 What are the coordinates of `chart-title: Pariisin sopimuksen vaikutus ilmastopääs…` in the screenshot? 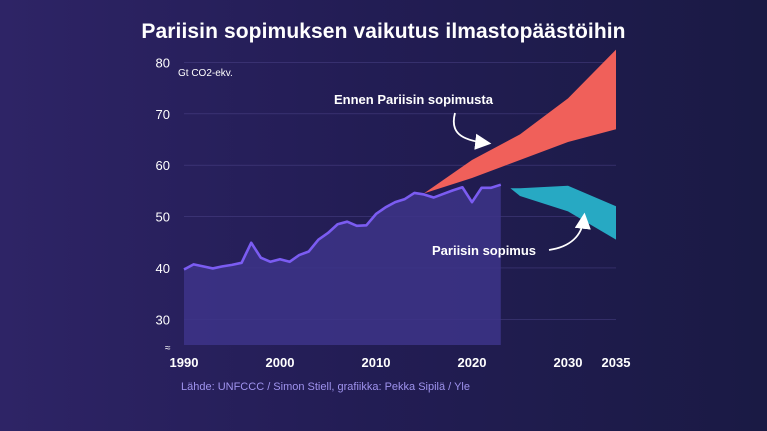 It's located at (383, 31).